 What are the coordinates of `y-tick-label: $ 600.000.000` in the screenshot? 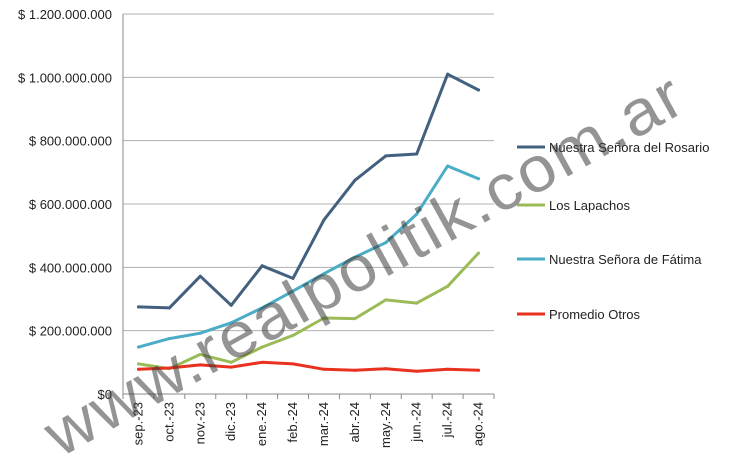 It's located at (70, 204).